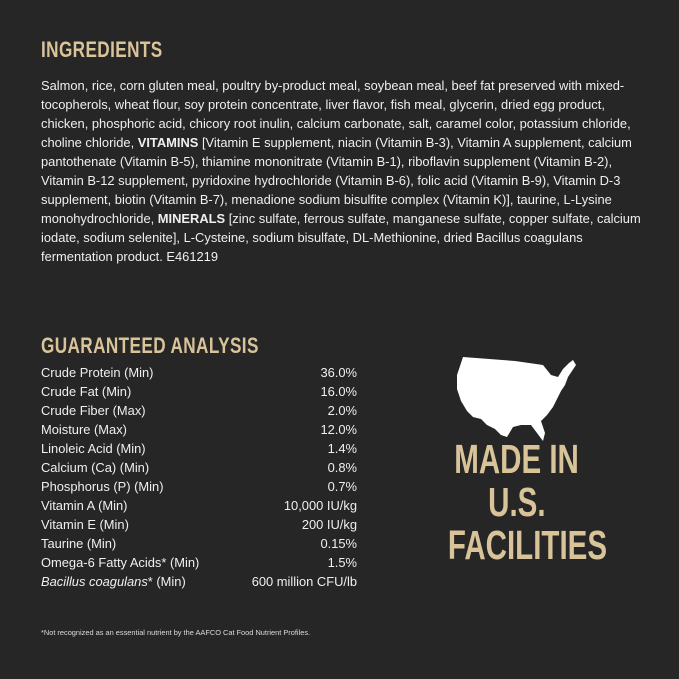  Describe the element at coordinates (86, 391) in the screenshot. I see `nutrient-label: Crude Fat (Min)` at that location.